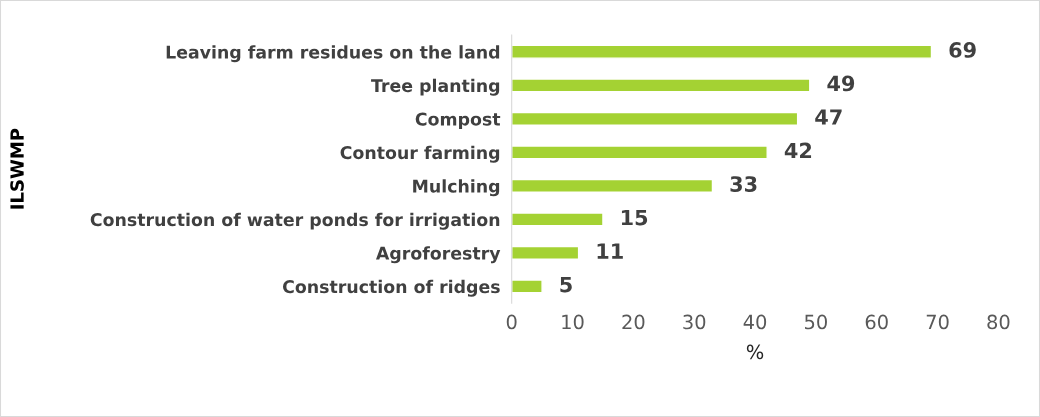  I want to click on data-label: 42, so click(798, 150).